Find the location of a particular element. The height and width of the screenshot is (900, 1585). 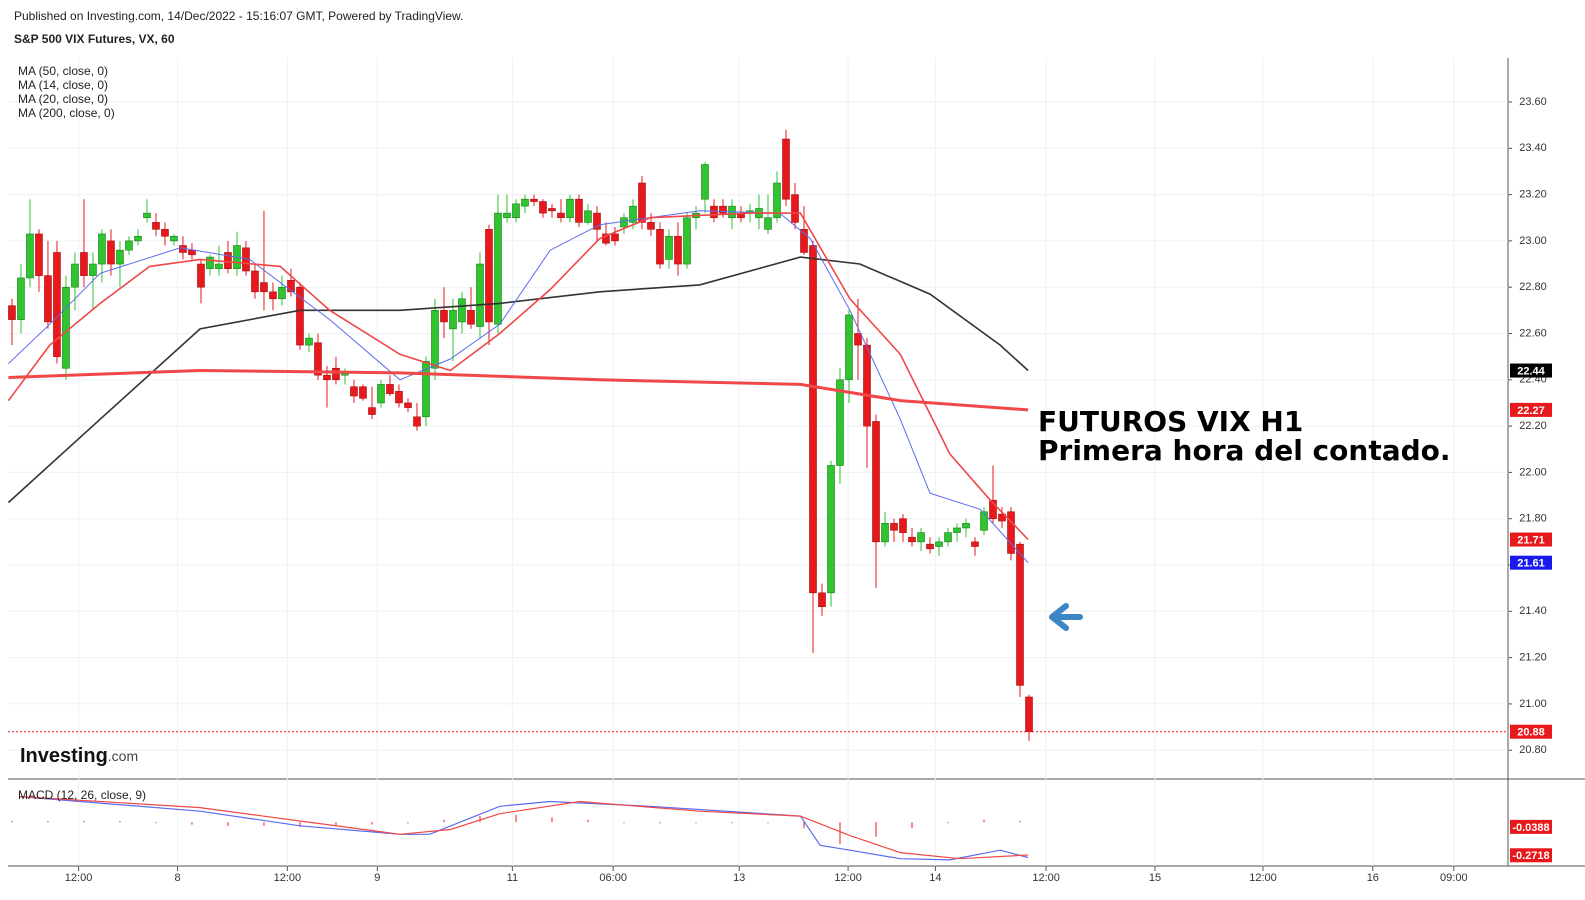

y-tick-label: 22.00 is located at coordinates (1533, 472).